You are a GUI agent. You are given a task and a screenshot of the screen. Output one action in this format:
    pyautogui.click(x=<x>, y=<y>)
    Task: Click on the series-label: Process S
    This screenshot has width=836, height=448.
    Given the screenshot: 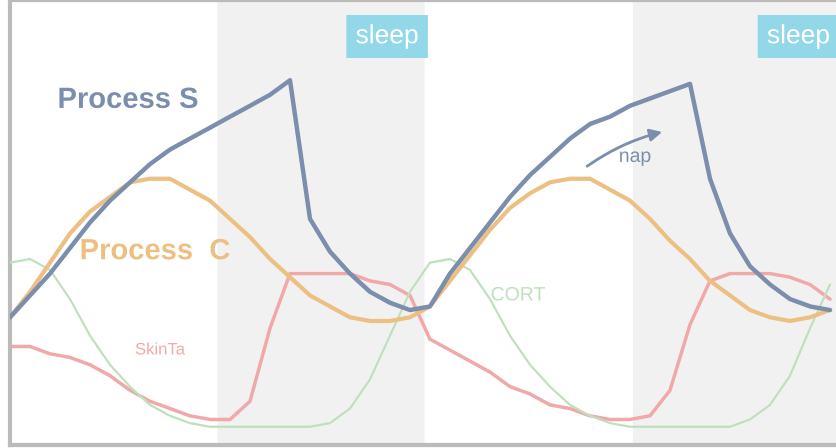 What is the action you would take?
    pyautogui.click(x=128, y=97)
    